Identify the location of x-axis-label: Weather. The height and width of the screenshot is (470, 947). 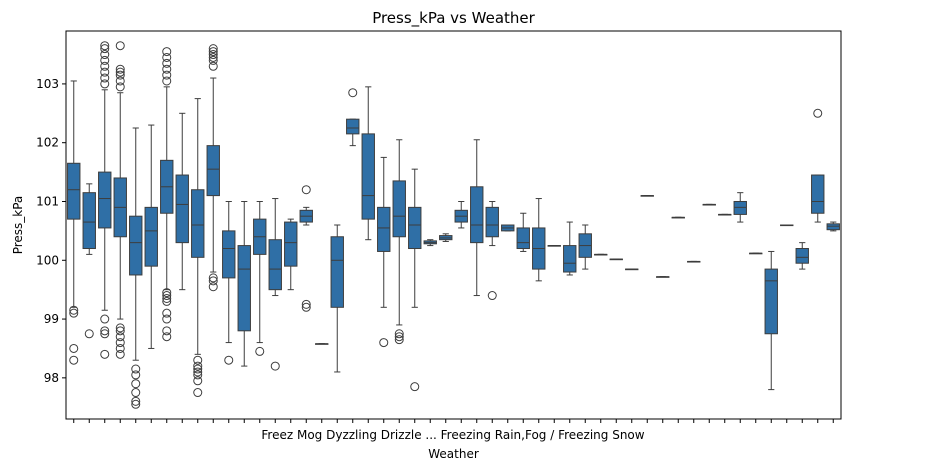
(453, 454).